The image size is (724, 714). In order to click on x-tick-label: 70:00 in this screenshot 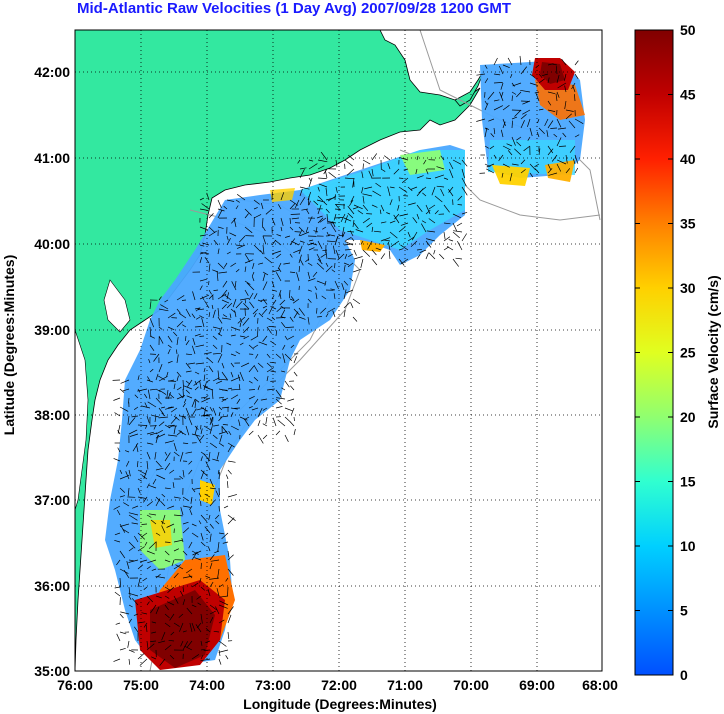, I will do `click(471, 685)`.